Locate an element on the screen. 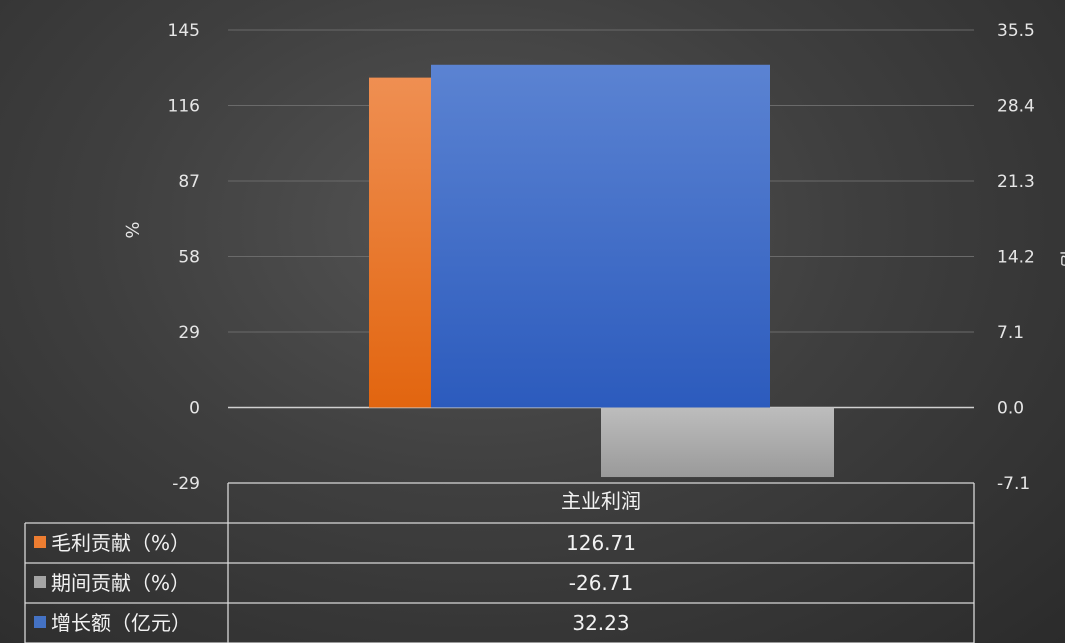 The image size is (1065, 643). left-axis-title: % is located at coordinates (131, 229).